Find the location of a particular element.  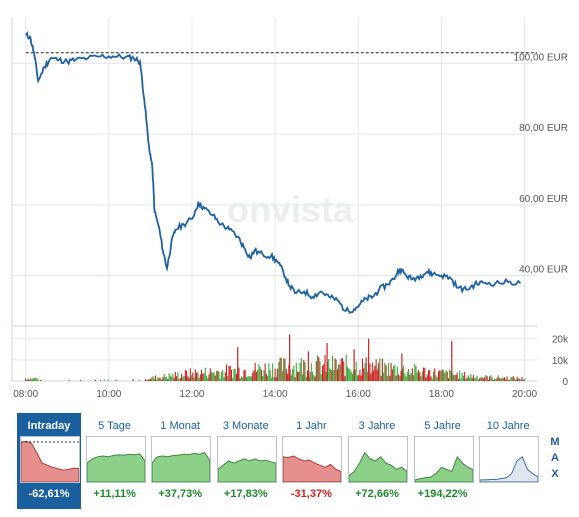

range-tab-5-jahre: 5 Jahre +194,22% is located at coordinates (443, 461).